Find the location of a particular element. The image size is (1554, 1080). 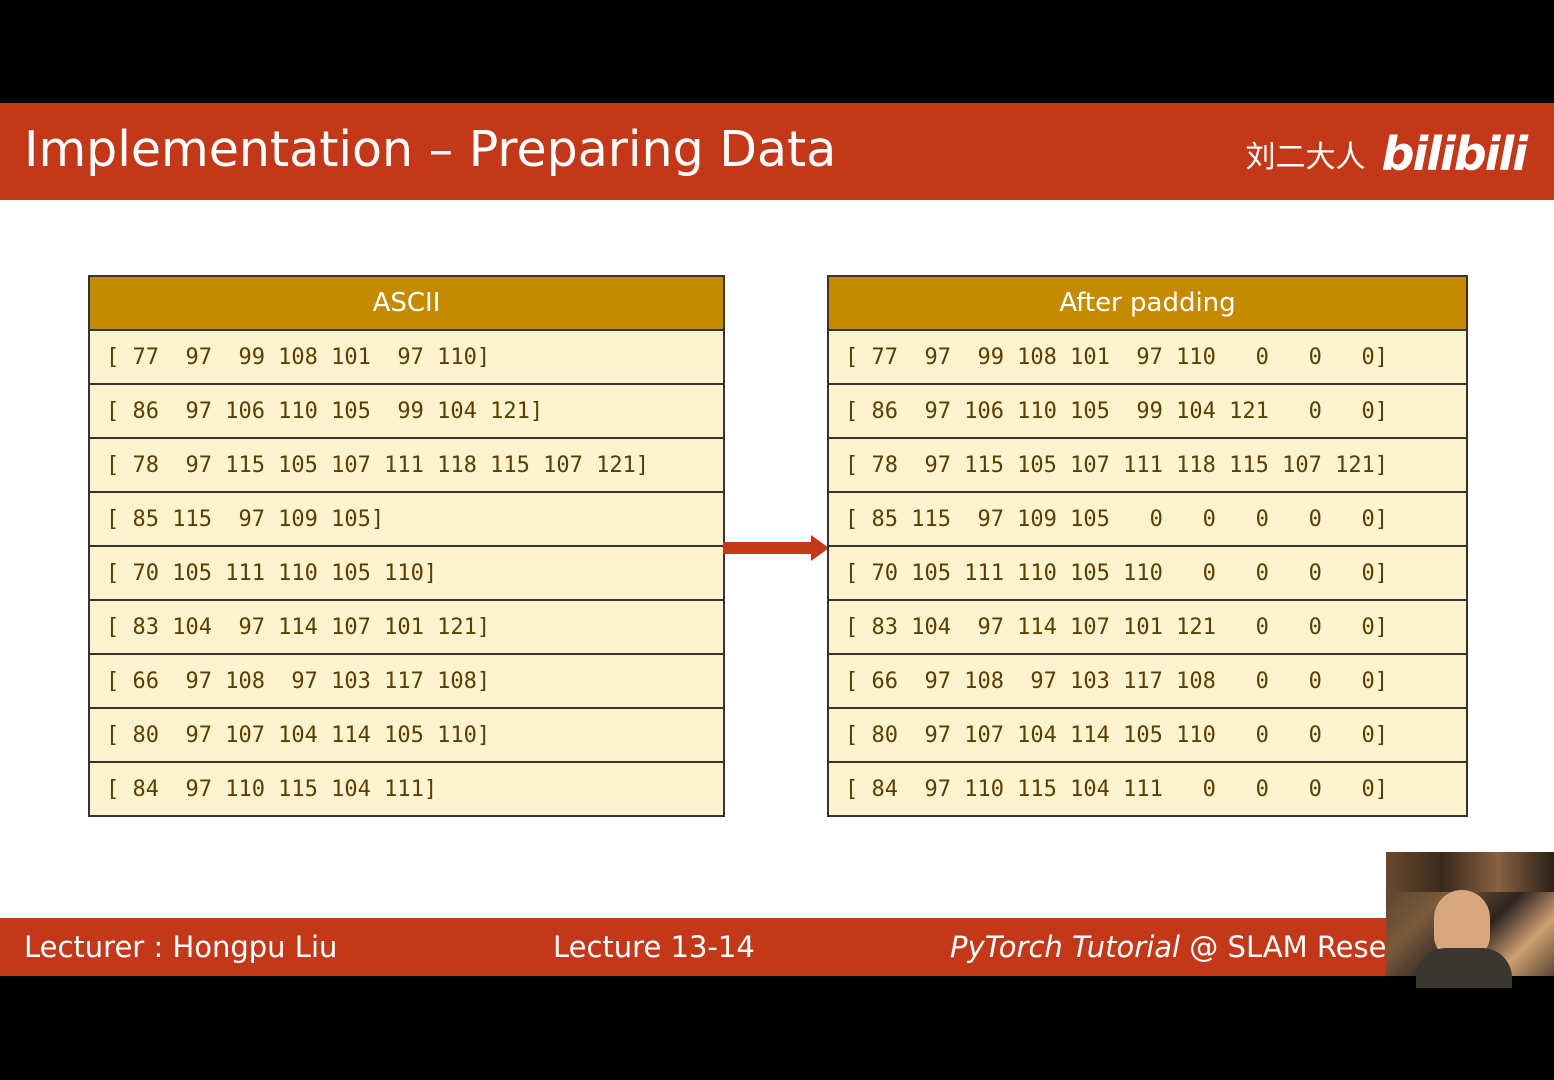

brand-text: 刘二大人 is located at coordinates (1305, 157).